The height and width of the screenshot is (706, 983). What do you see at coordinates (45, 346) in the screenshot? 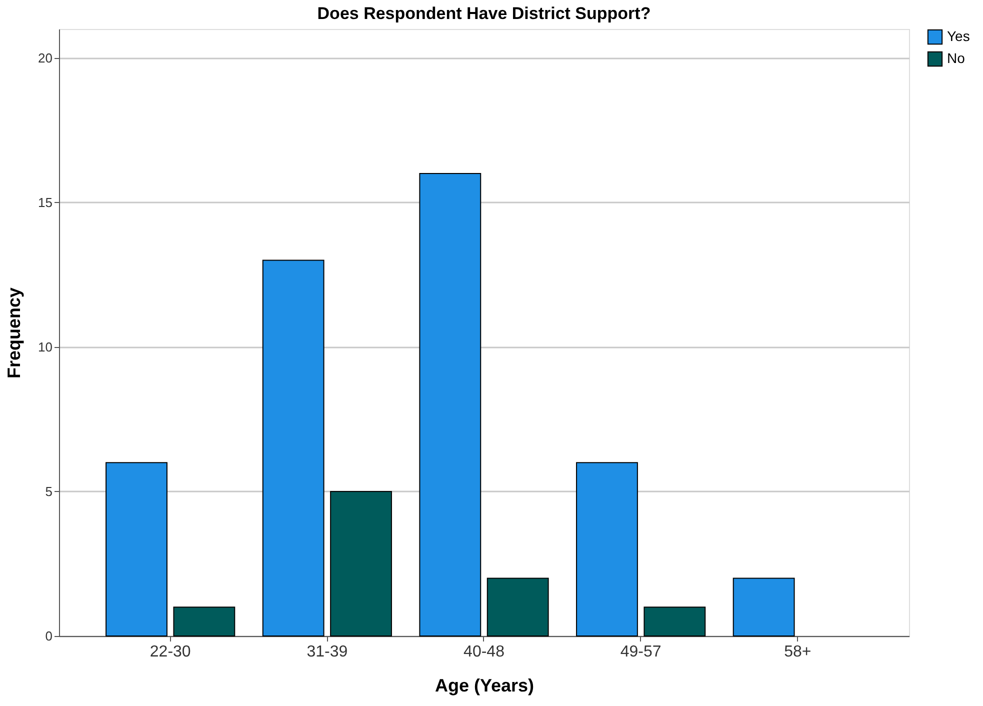
I see `y-tick-label: 10` at bounding box center [45, 346].